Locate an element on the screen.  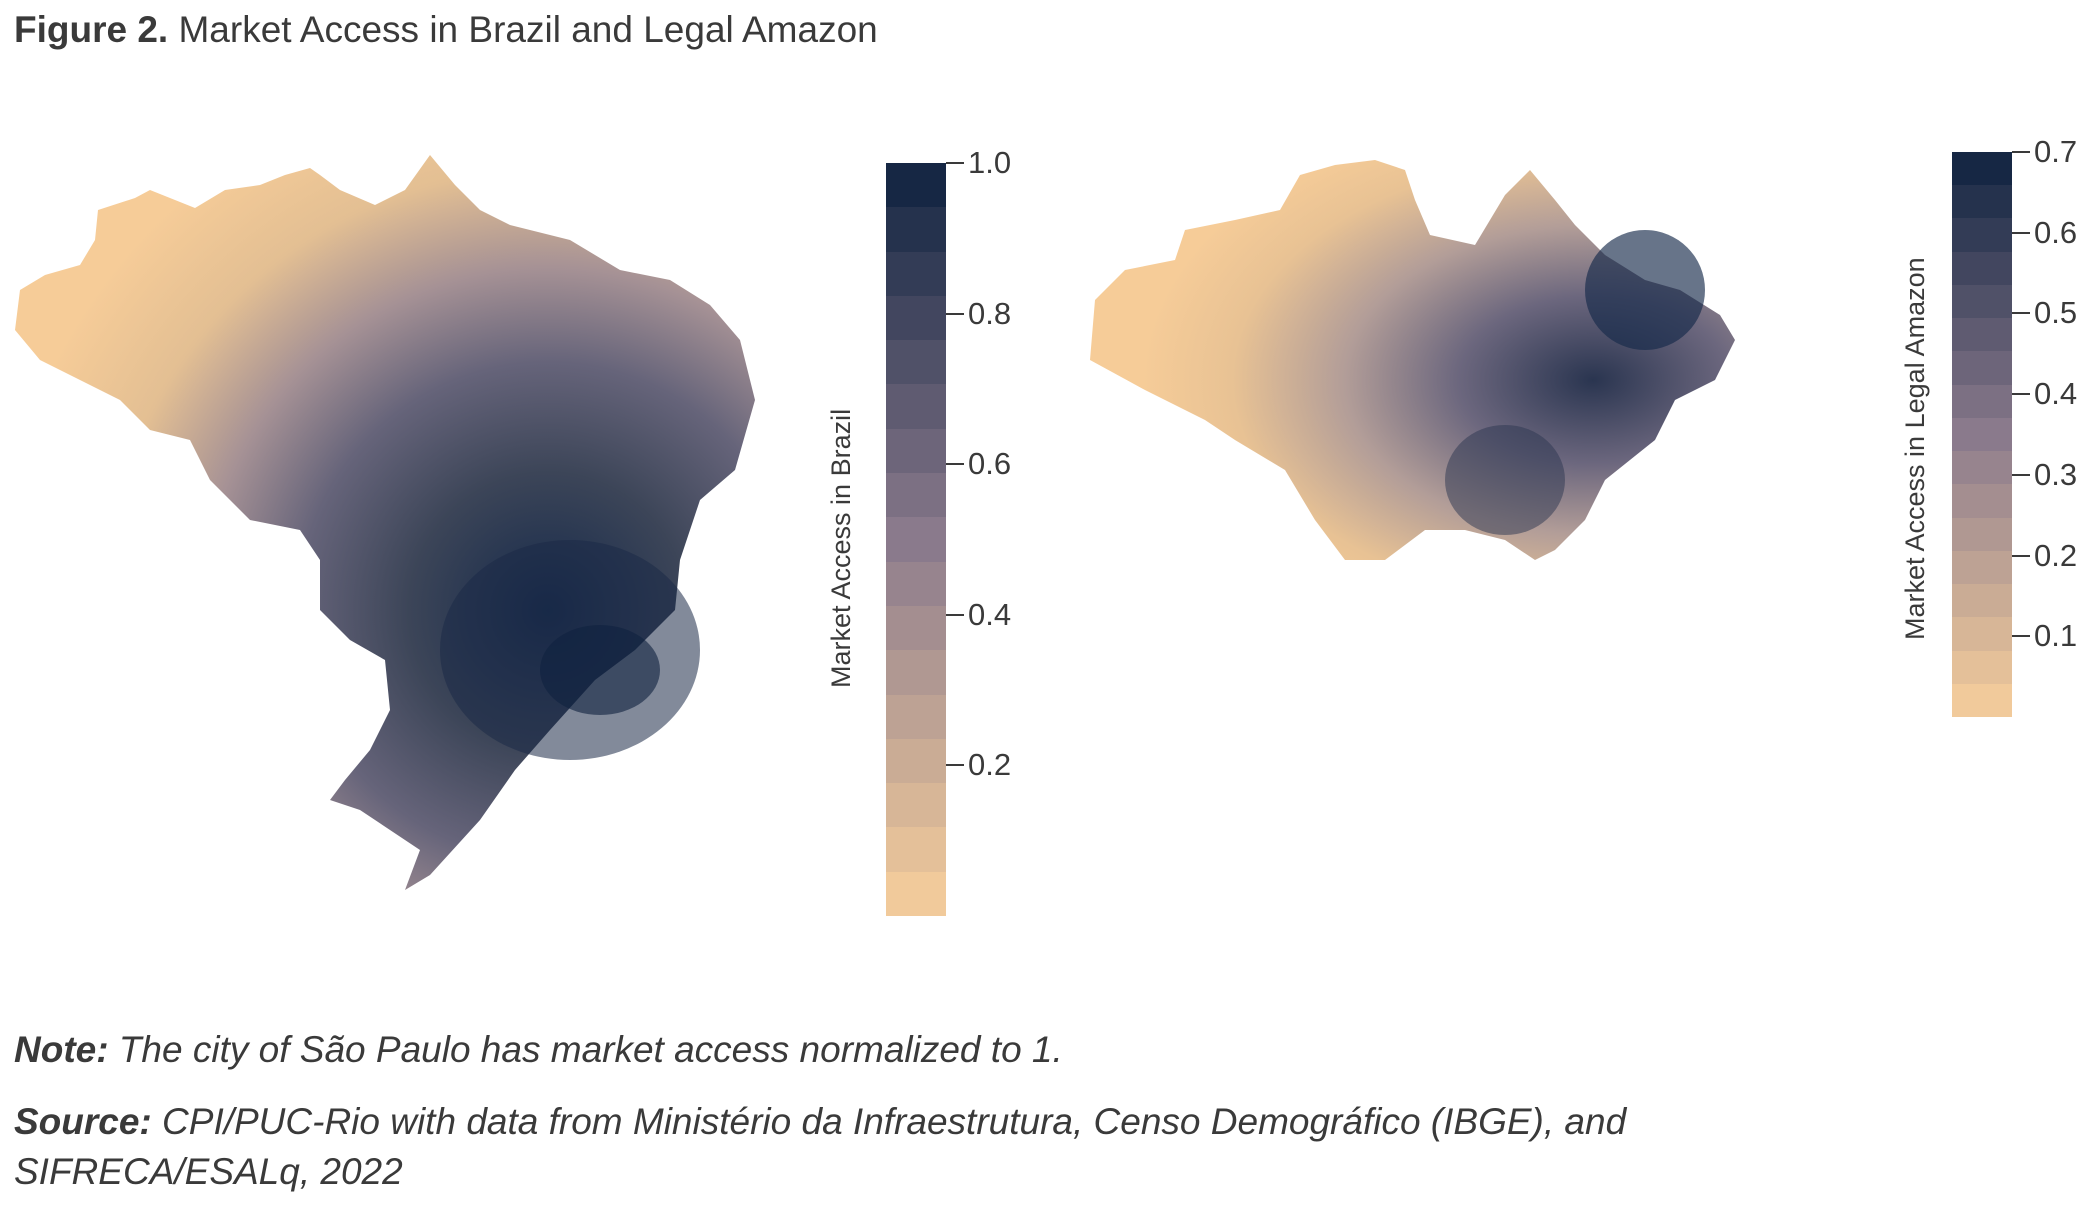
colorbar-tick-label: 0.5 is located at coordinates (2056, 313).